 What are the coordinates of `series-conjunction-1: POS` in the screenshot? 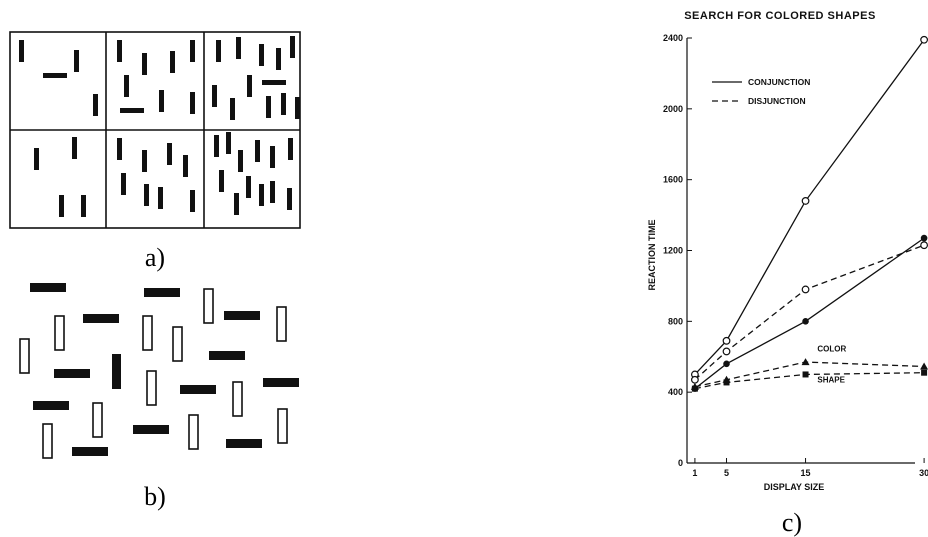 It's located at (809, 313).